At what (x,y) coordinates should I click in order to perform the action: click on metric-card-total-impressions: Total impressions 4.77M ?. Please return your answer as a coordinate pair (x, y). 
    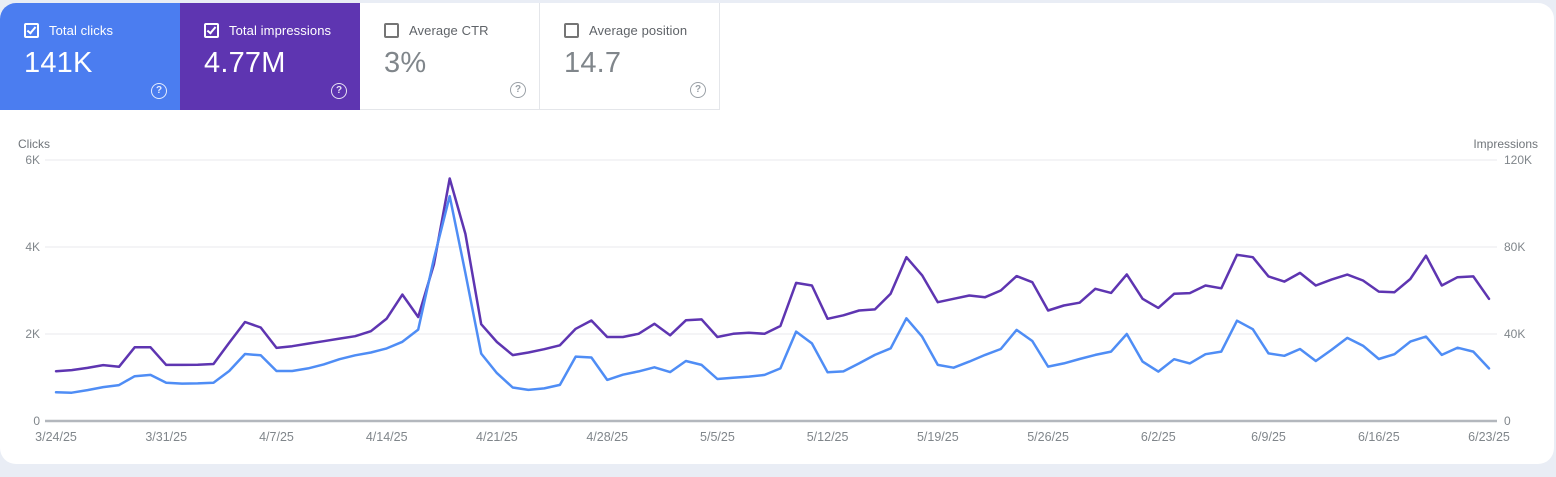
    Looking at the image, I should click on (270, 56).